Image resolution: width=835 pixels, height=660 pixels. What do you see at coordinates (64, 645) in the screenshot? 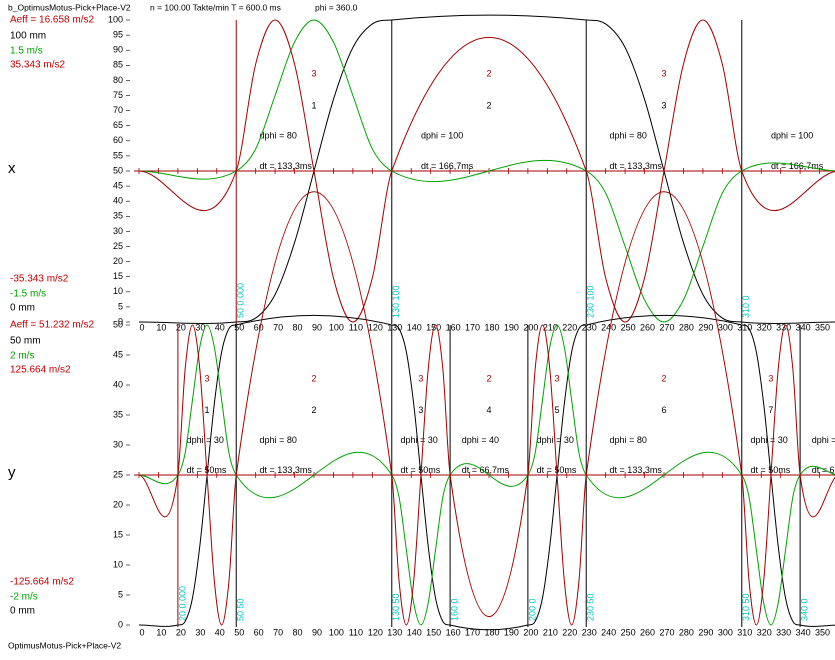
I see `footer: OptimusMotus-Pick+Place-V2` at bounding box center [64, 645].